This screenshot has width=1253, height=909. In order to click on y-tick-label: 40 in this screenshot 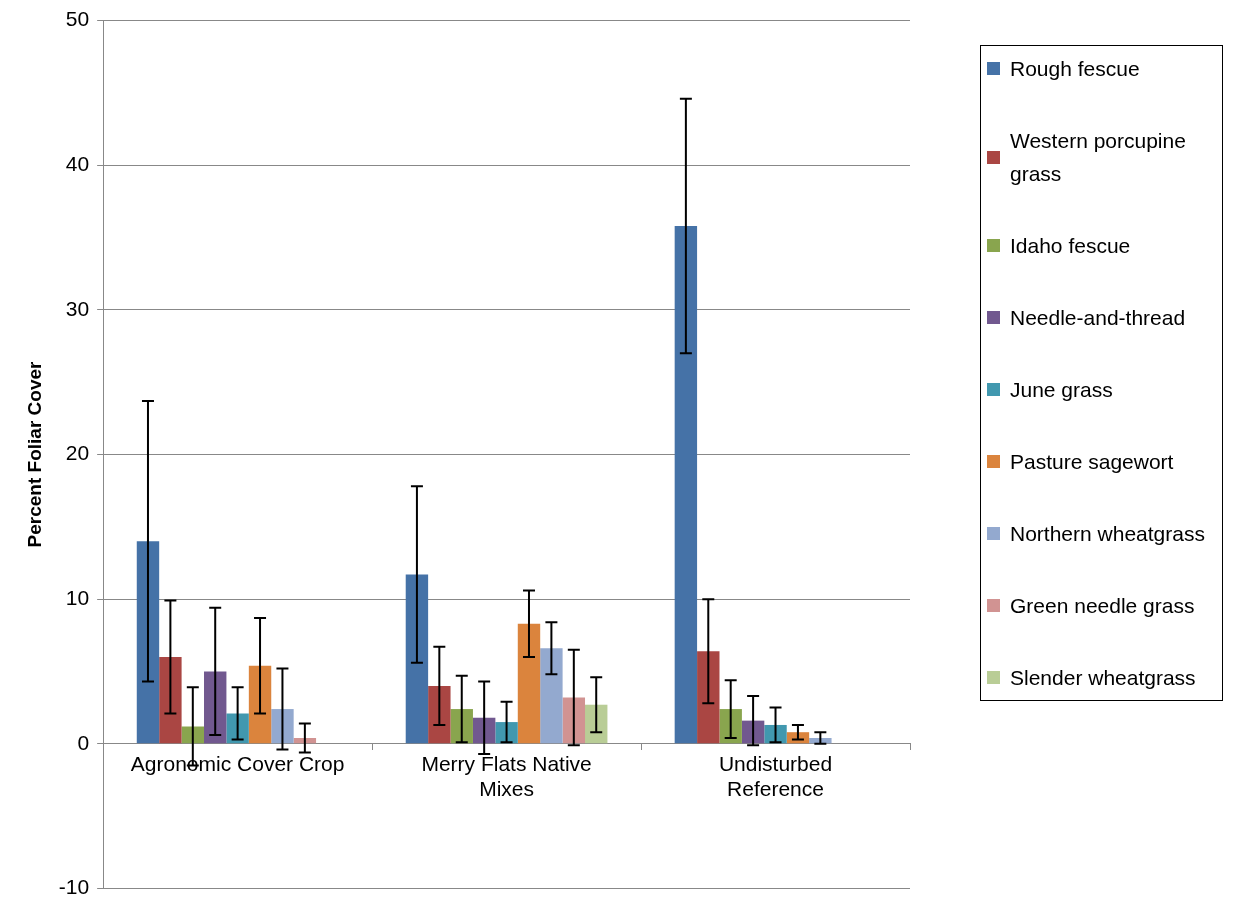, I will do `click(77, 164)`.